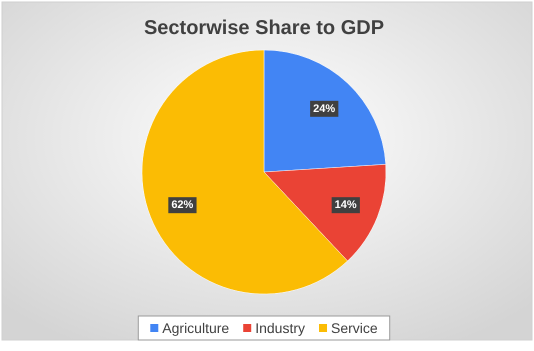  What do you see at coordinates (324, 108) in the screenshot?
I see `data-label: 24%` at bounding box center [324, 108].